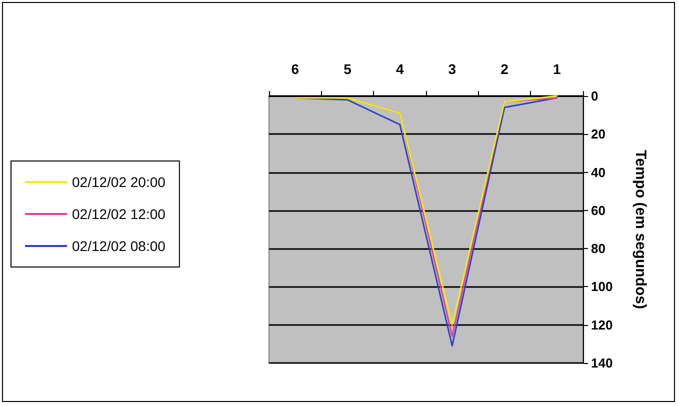 The image size is (679, 406). I want to click on y-axis-title: Tempo (em segundos), so click(640, 229).